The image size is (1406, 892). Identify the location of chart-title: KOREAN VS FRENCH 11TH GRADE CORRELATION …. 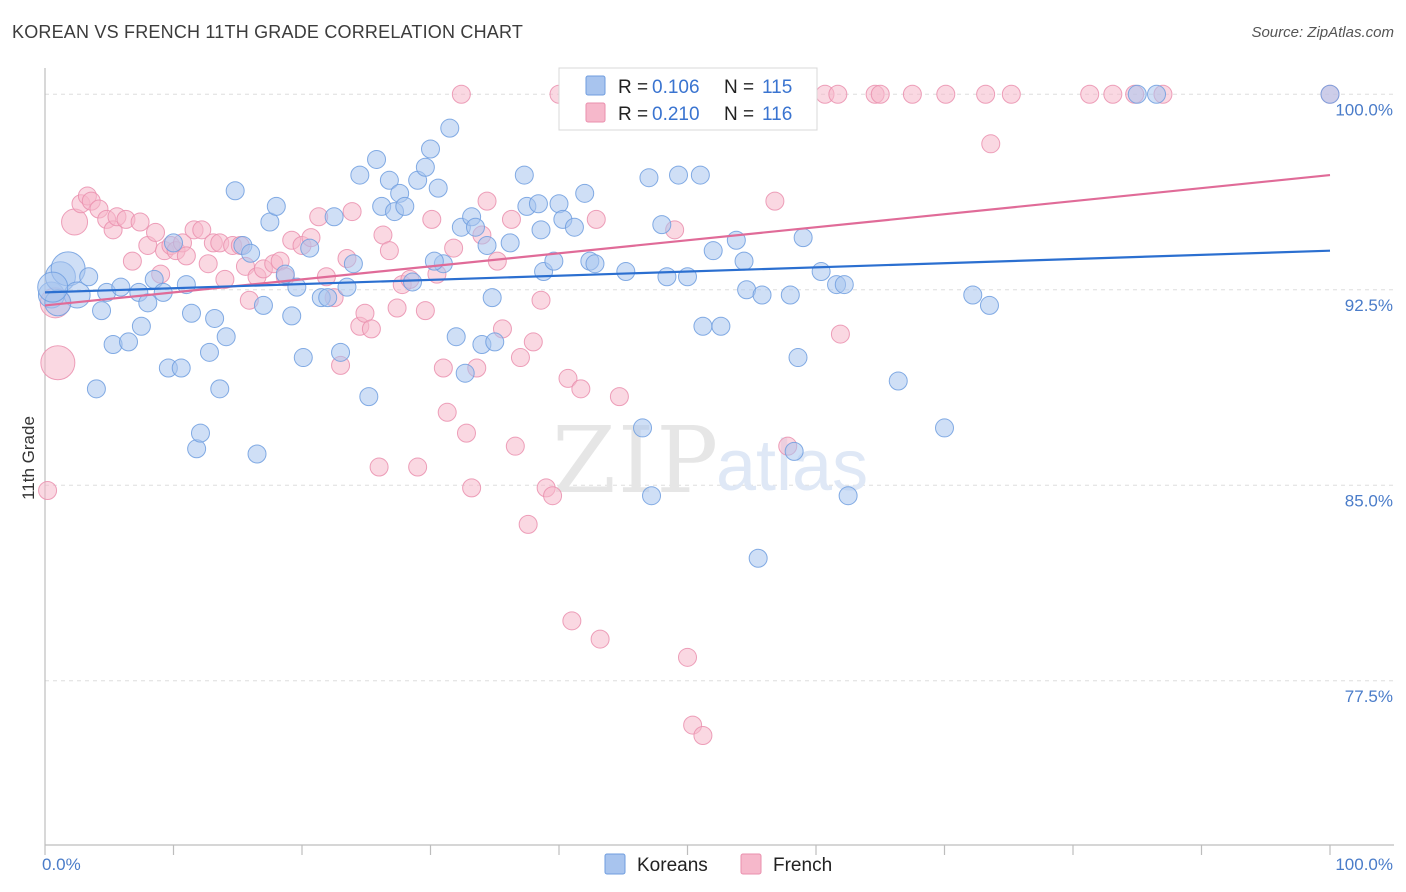
(268, 32).